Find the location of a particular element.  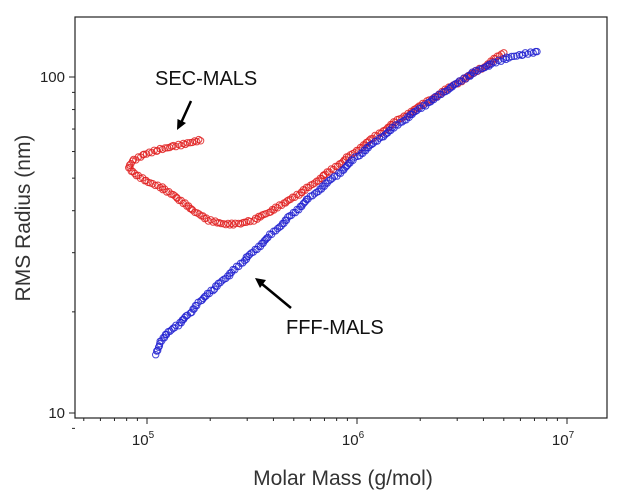

x-tick-label: 10⁶ is located at coordinates (353, 439).